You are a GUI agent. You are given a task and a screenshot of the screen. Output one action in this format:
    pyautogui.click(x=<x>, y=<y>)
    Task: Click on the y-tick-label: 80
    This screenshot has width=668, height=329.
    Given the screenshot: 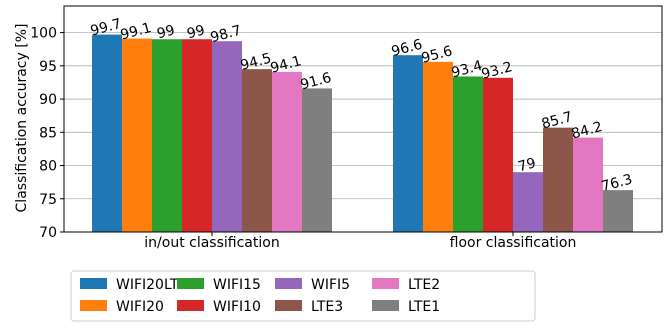 What is the action you would take?
    pyautogui.click(x=48, y=167)
    